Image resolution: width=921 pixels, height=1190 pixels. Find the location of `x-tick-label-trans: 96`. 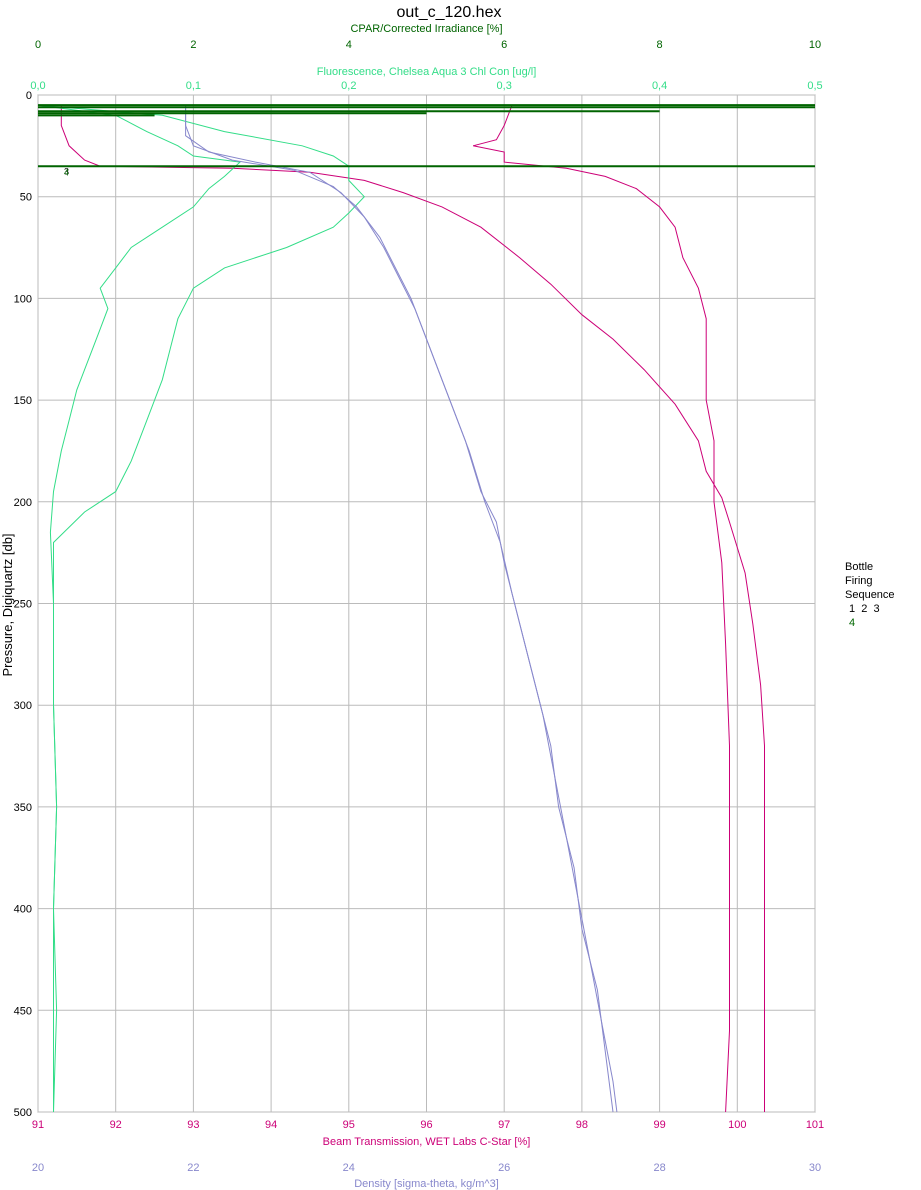

x-tick-label-trans: 96 is located at coordinates (426, 1125).